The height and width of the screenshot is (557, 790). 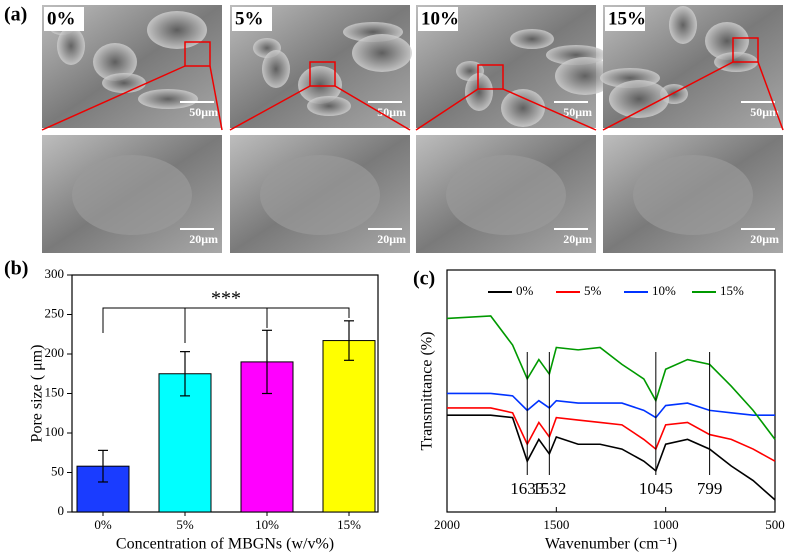 I want to click on y-tick-label: 300, so click(x=55, y=273).